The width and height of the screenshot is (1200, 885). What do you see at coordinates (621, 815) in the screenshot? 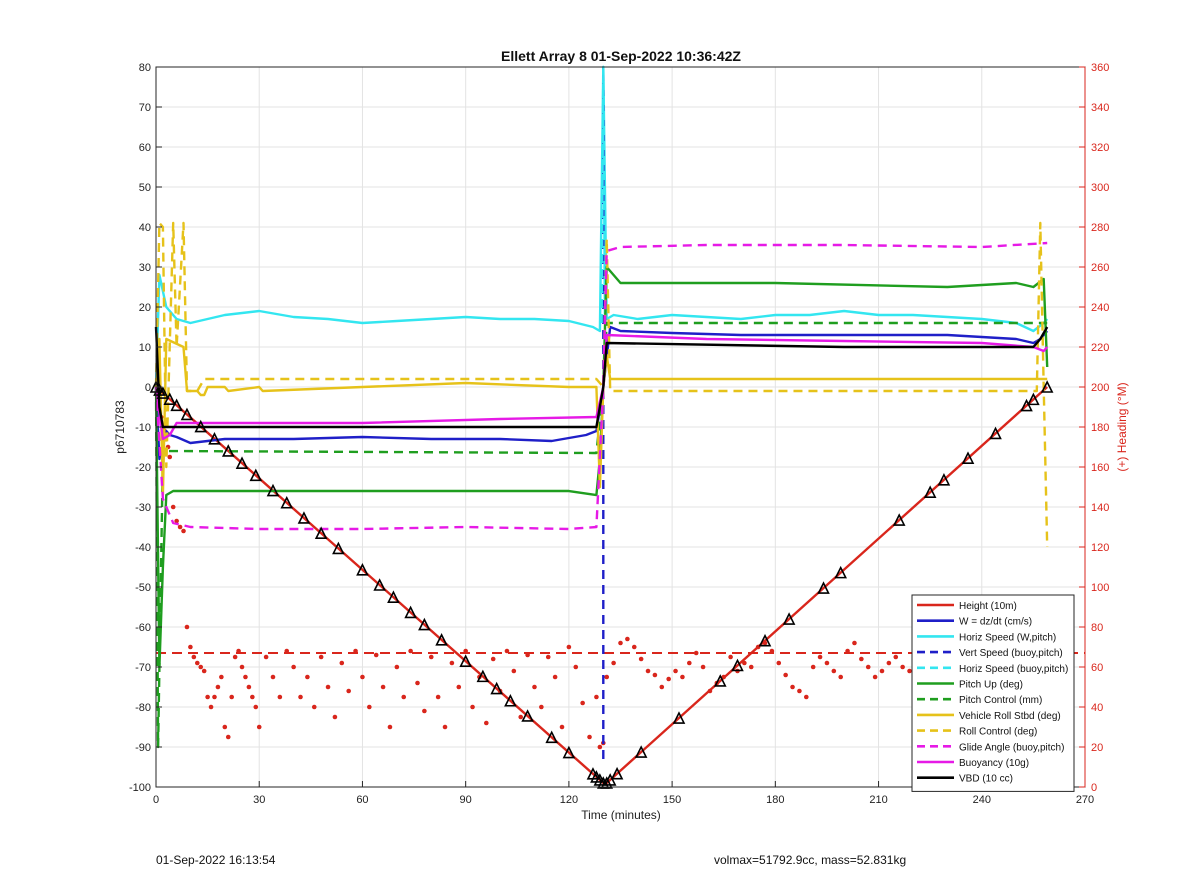
I see `x-axis-label: Time (minutes)` at bounding box center [621, 815].